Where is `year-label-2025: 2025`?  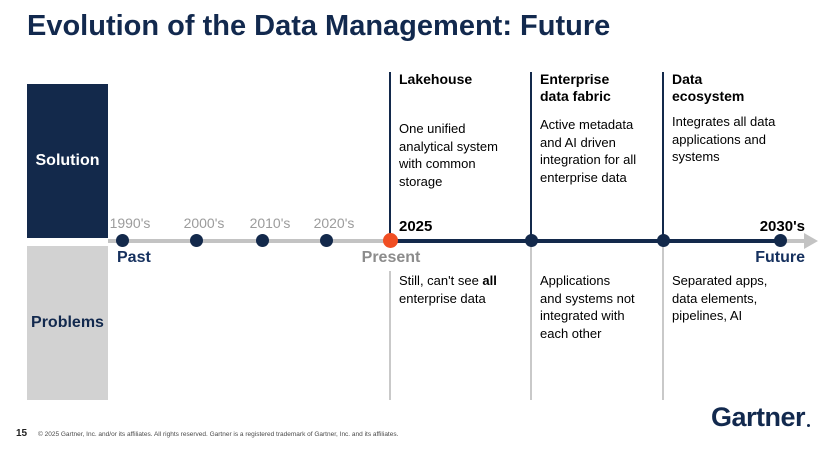
year-label-2025: 2025 is located at coordinates (416, 226).